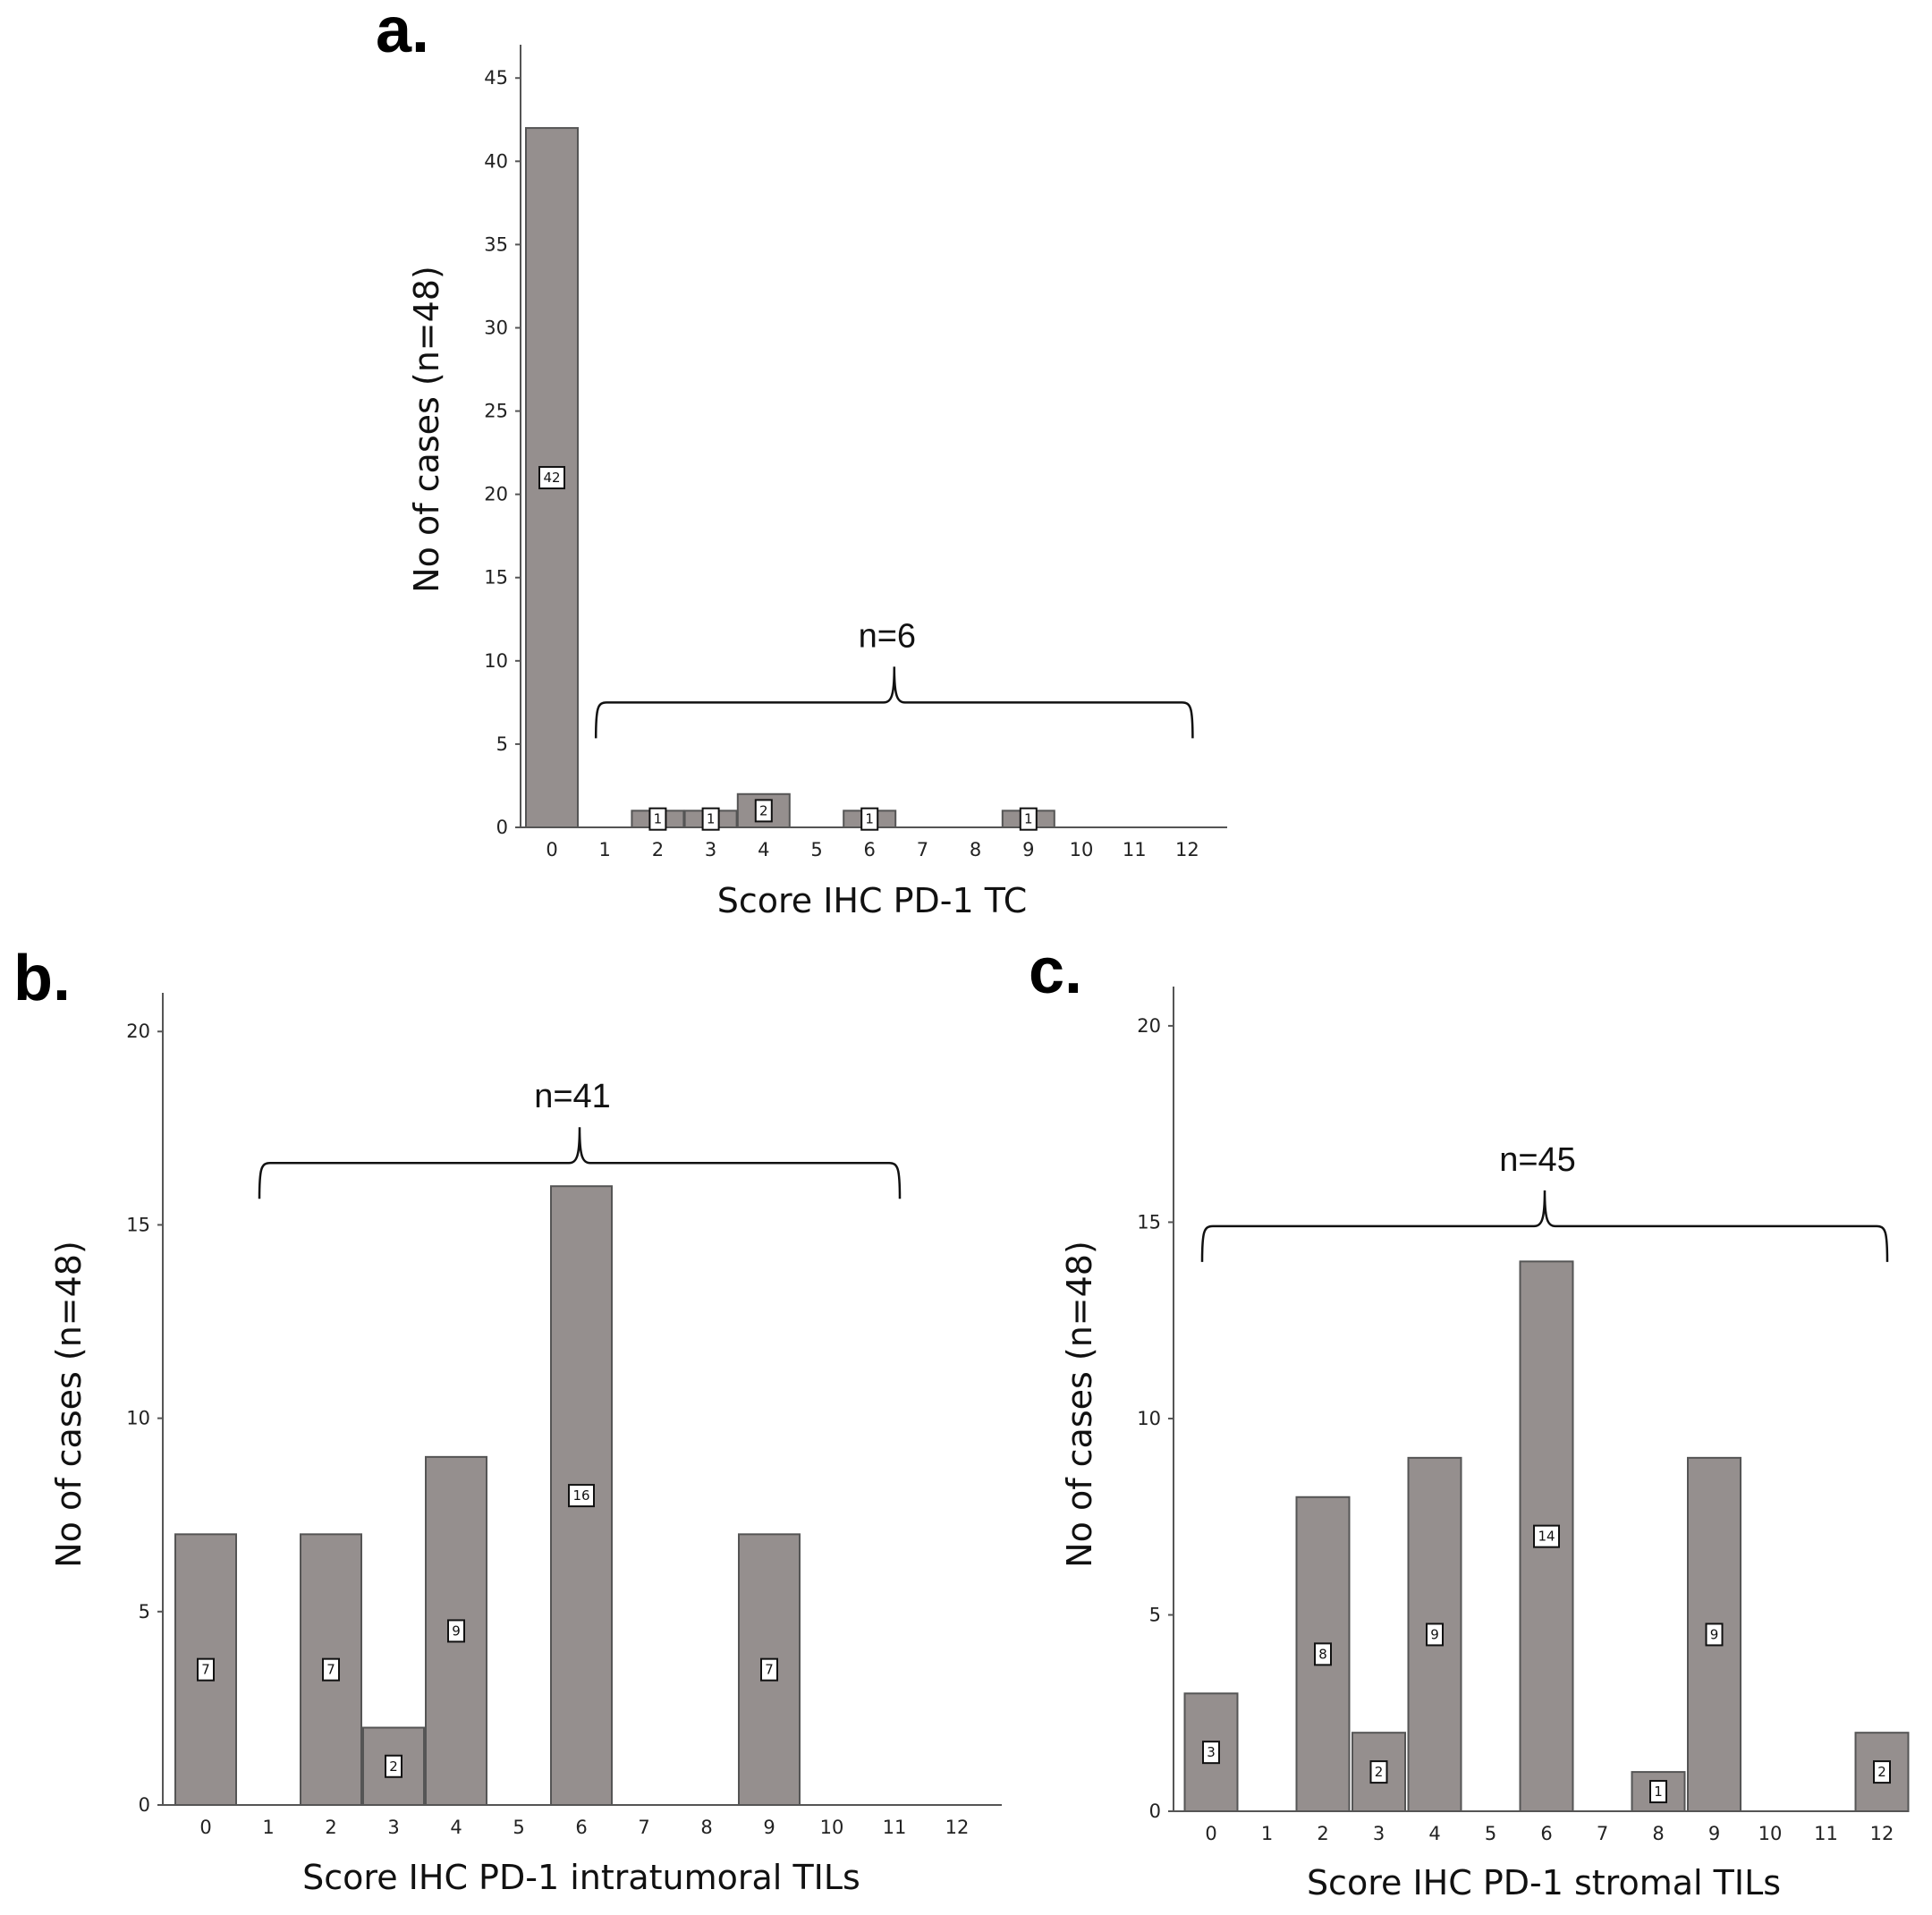  I want to click on data-label: 42, so click(551, 478).